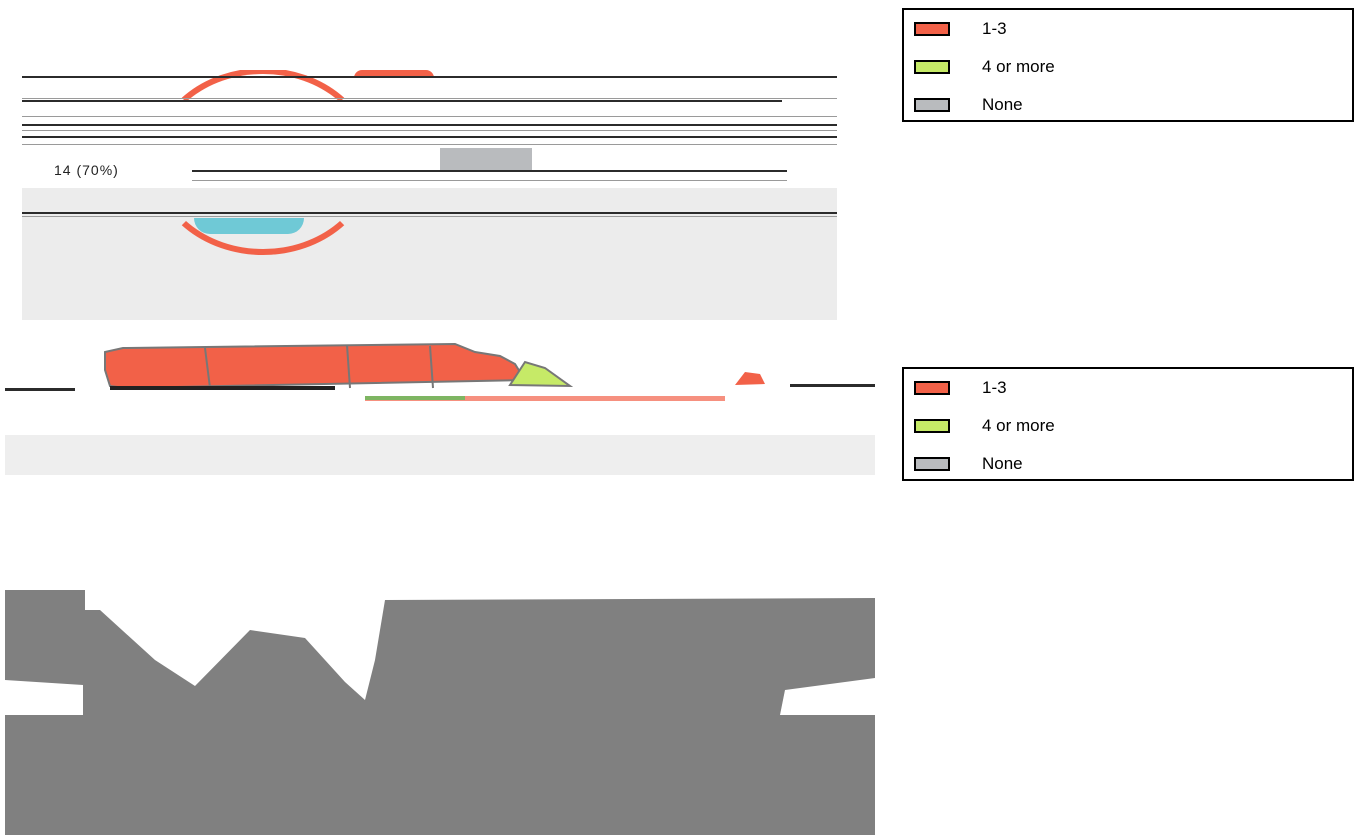  Describe the element at coordinates (1128, 424) in the screenshot. I see `legend-middle: 1-3 4 or more None` at that location.